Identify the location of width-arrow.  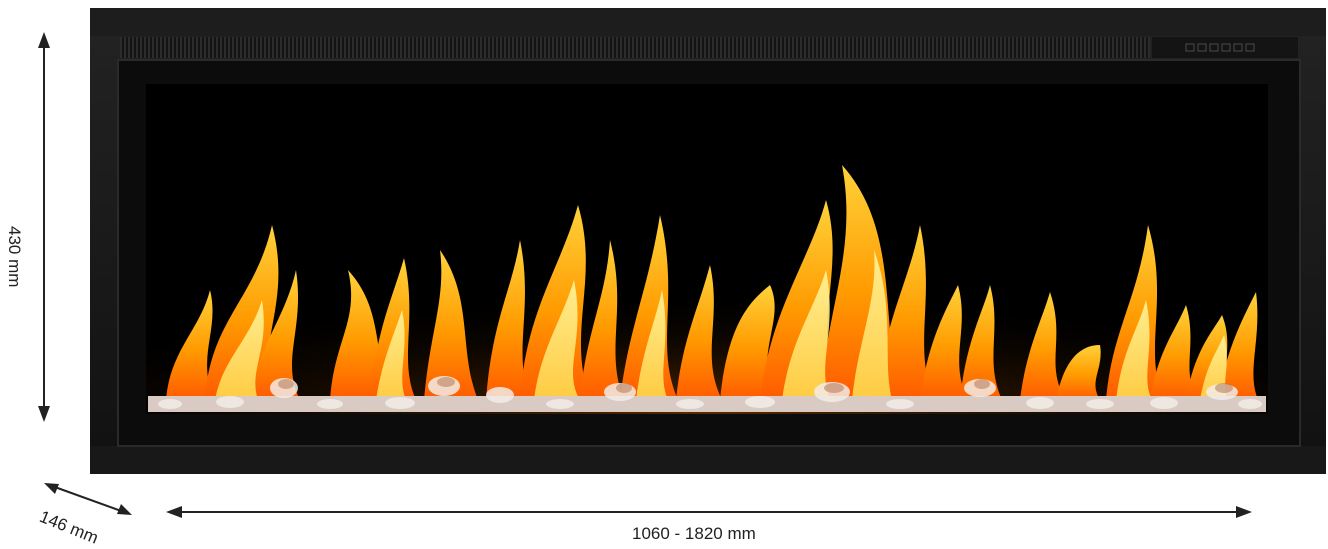
(709, 512).